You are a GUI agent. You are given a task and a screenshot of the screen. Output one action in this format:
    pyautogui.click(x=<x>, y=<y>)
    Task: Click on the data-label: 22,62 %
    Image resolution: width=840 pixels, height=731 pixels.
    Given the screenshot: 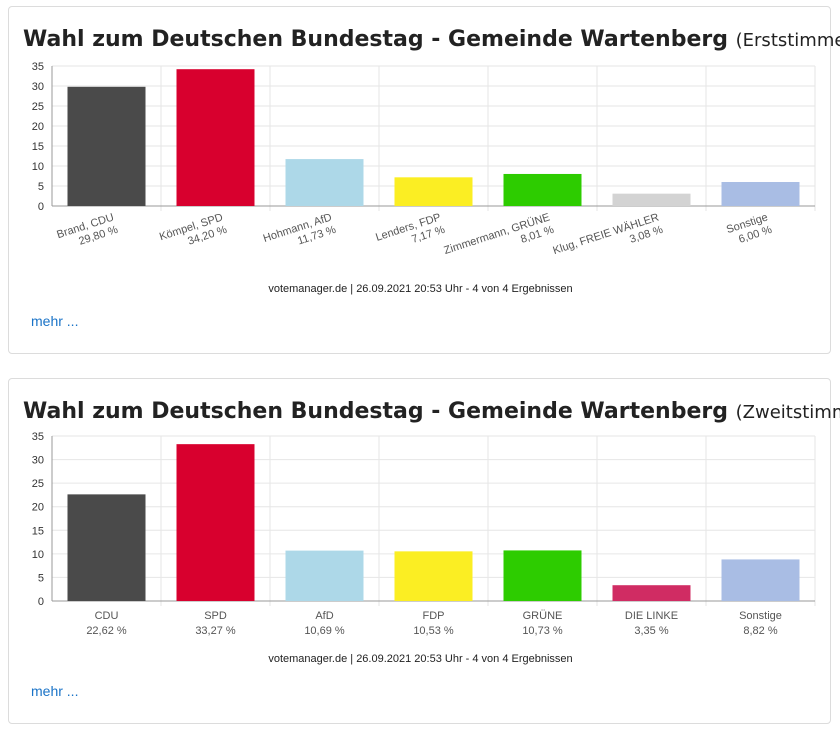 What is the action you would take?
    pyautogui.click(x=106, y=631)
    